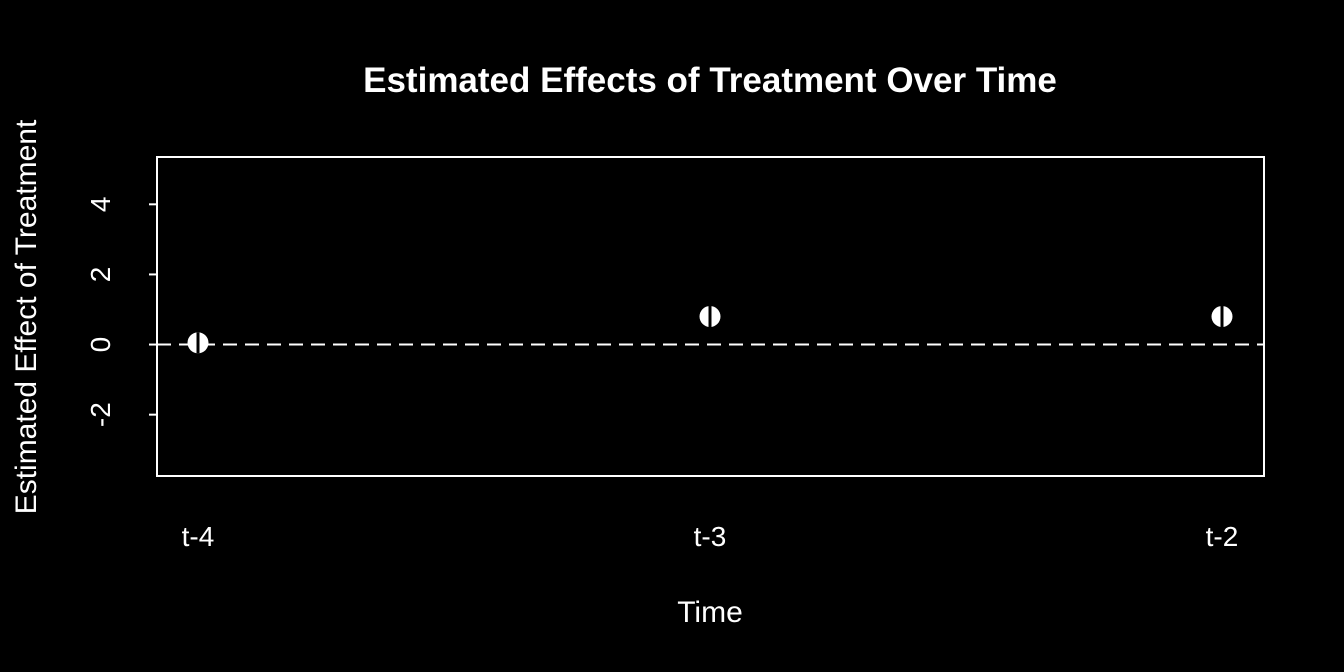 The height and width of the screenshot is (672, 1344). Describe the element at coordinates (1222, 536) in the screenshot. I see `x-tick-label: t-2` at that location.